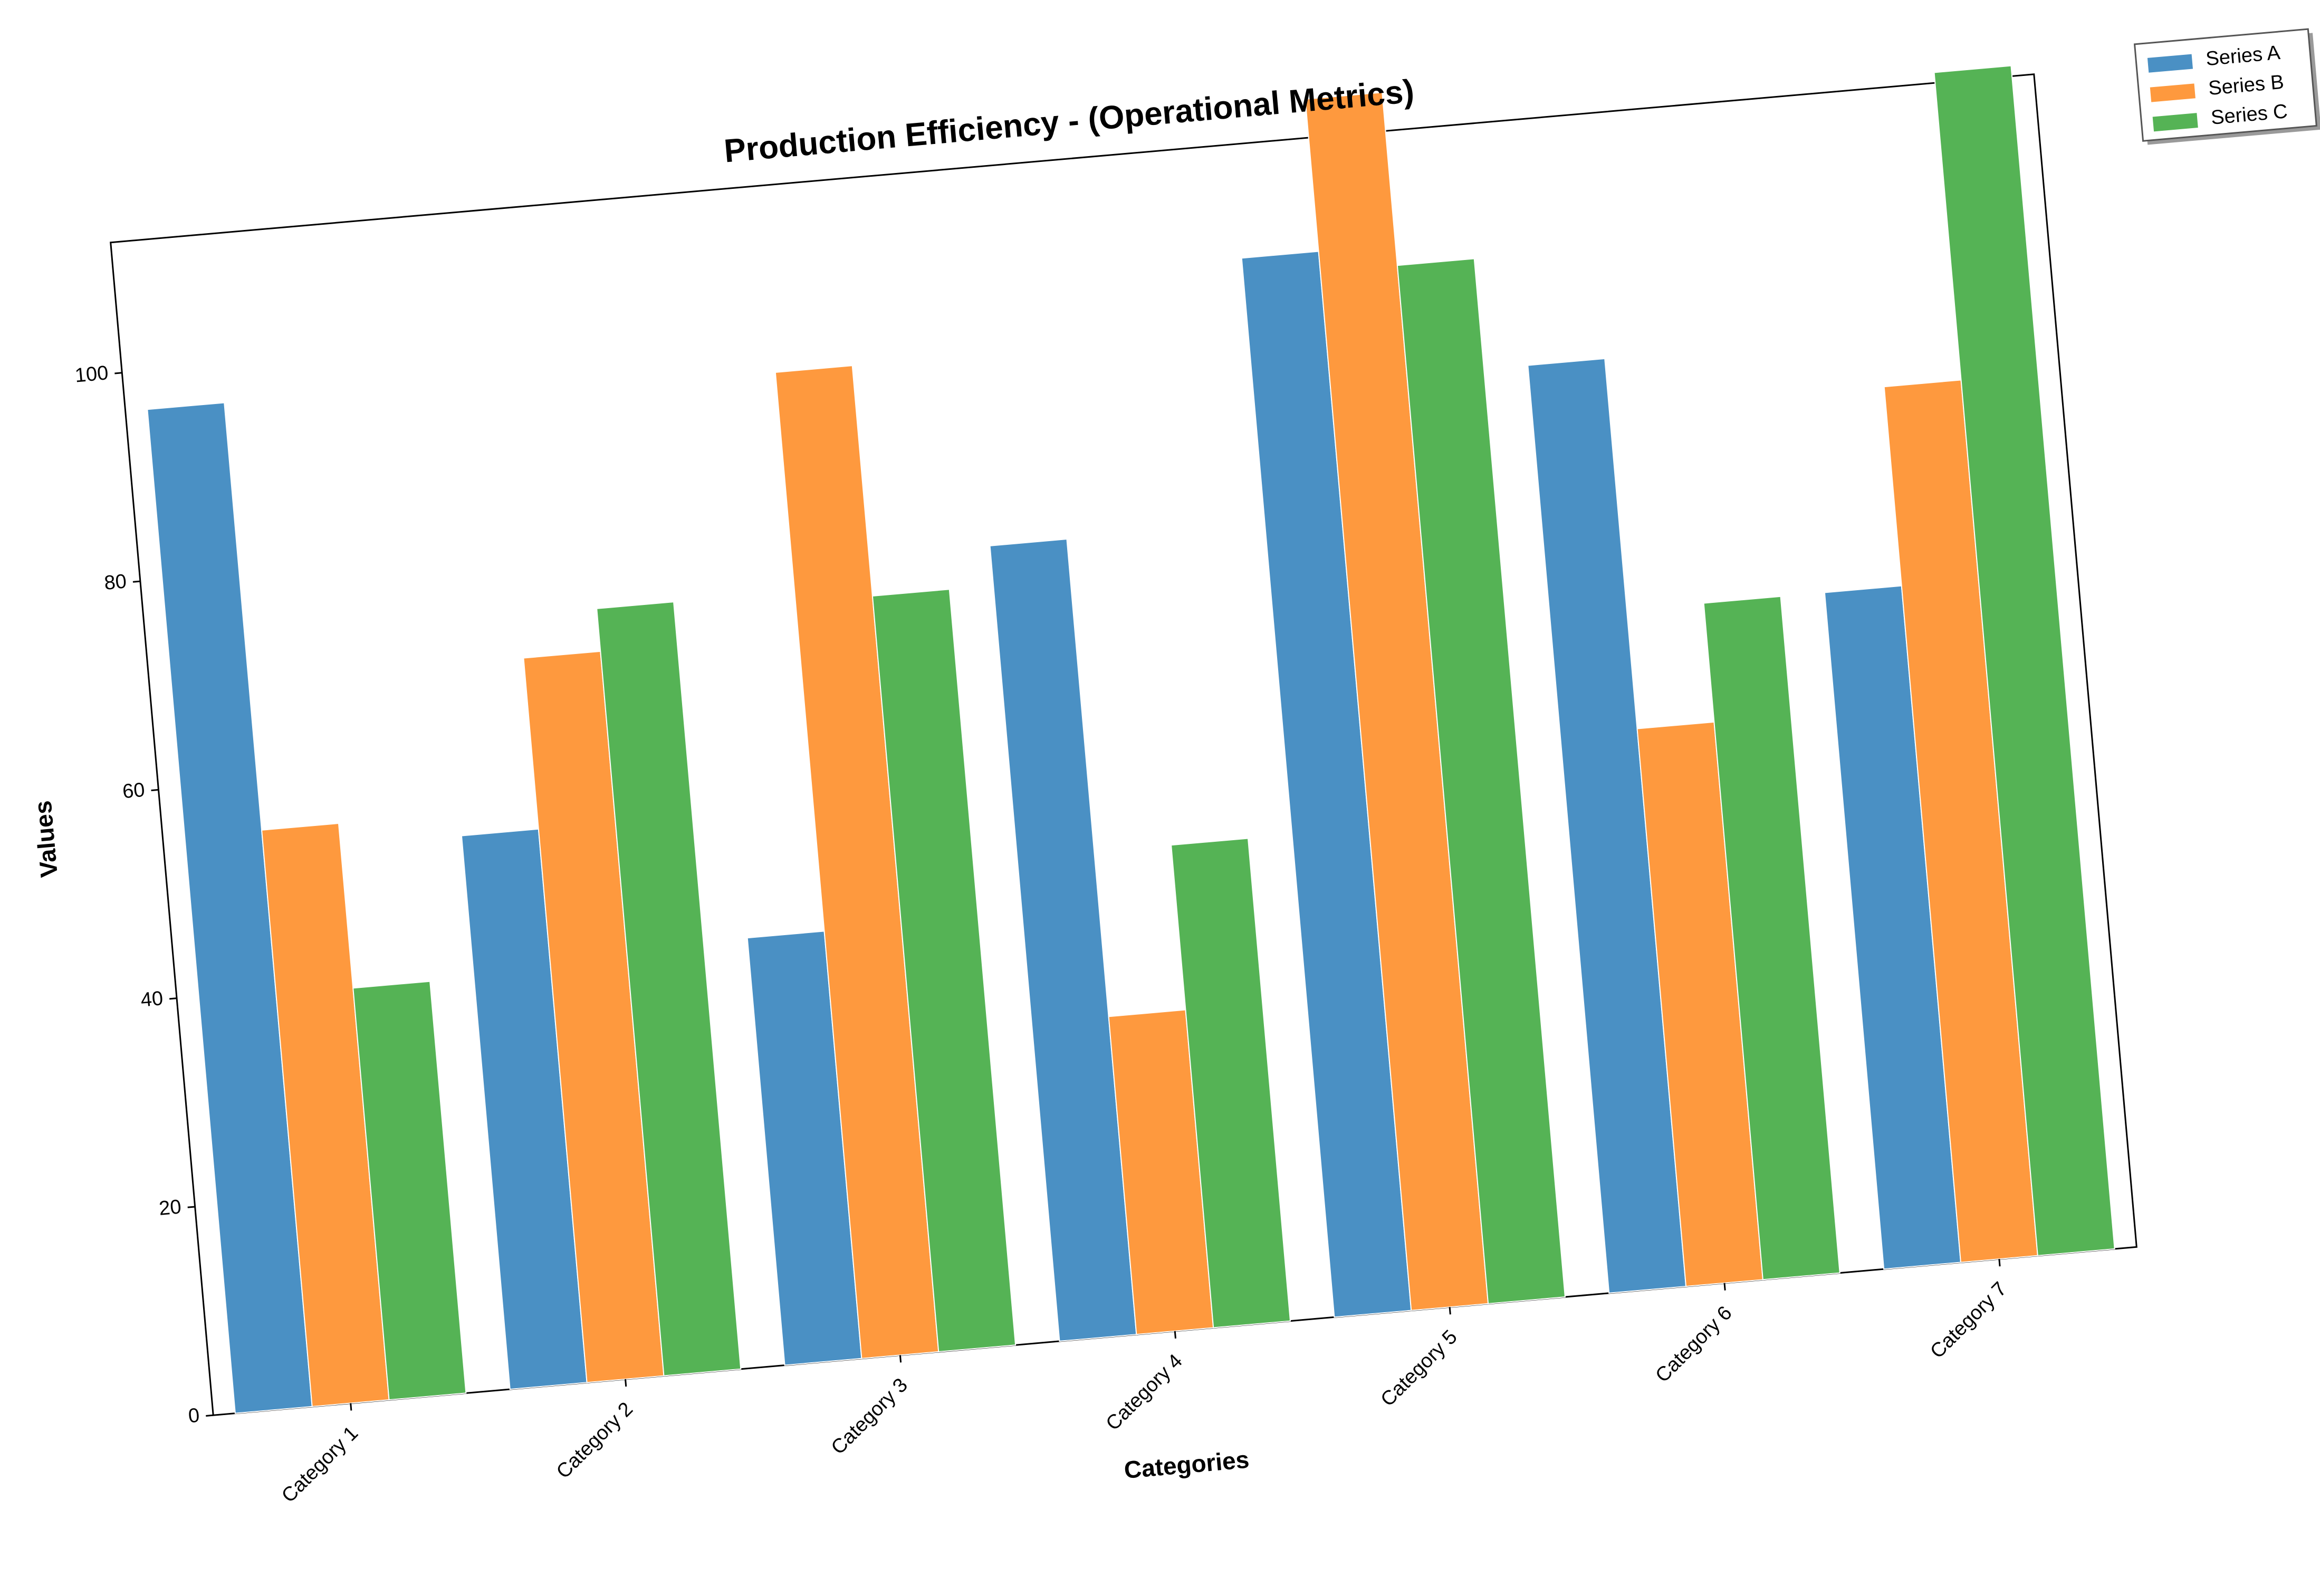 The image size is (2320, 1596). What do you see at coordinates (170, 1208) in the screenshot?
I see `y-tick-label: 20` at bounding box center [170, 1208].